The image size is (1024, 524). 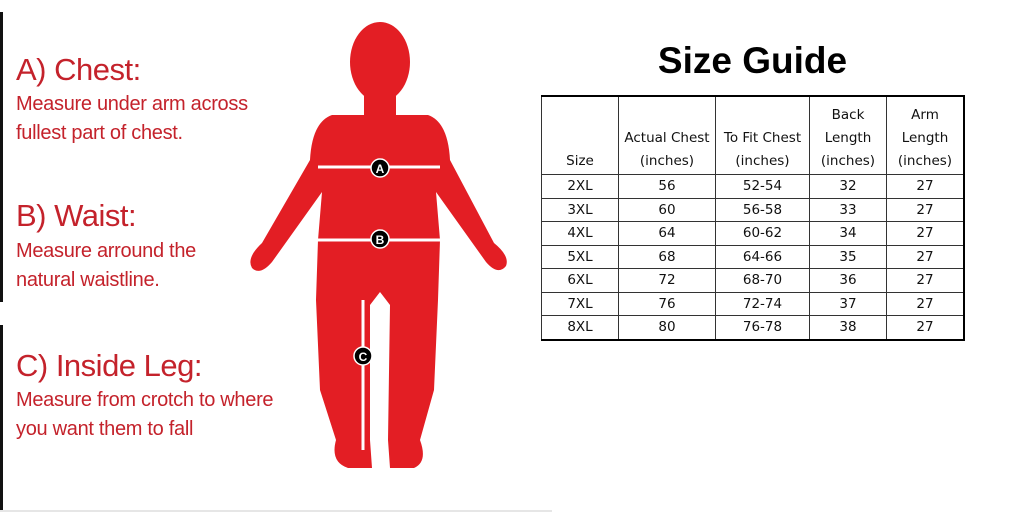 What do you see at coordinates (667, 303) in the screenshot?
I see `table-cell: 76` at bounding box center [667, 303].